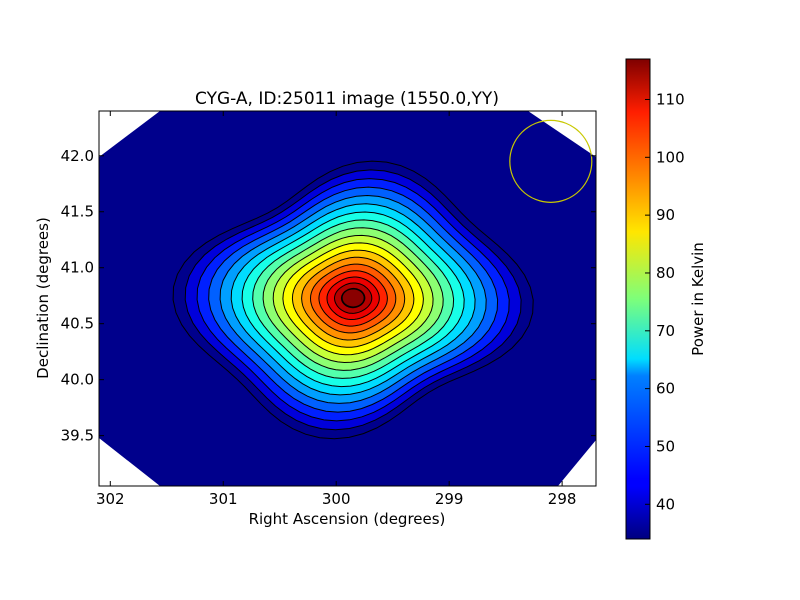 The height and width of the screenshot is (600, 800). I want to click on colorbar: 40 50 60 70 80 90 100 110 Power in Kelvin, so click(666, 299).